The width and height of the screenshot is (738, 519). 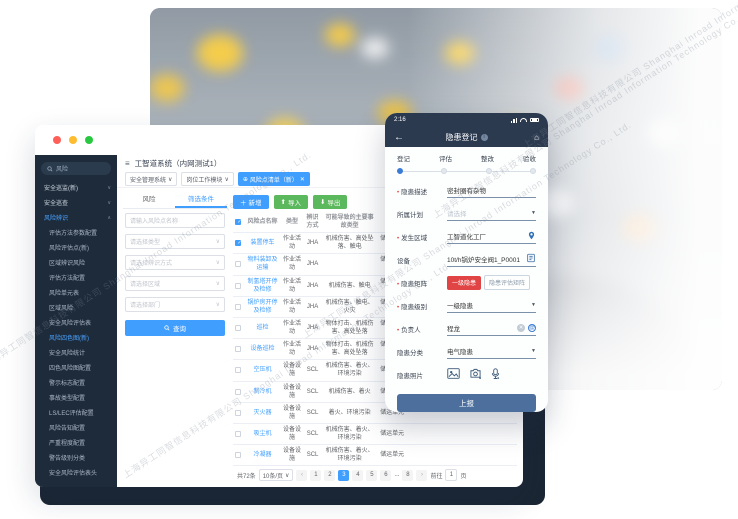 I want to click on back-icon: ←, so click(x=399, y=137).